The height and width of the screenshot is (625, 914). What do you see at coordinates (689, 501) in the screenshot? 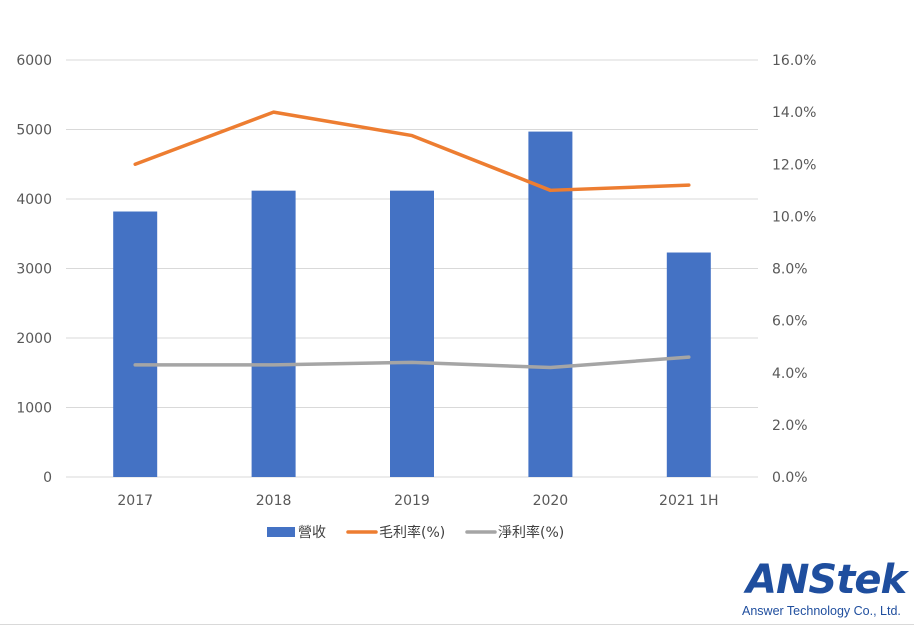
I see `x-axis-tick-label: 2021 1H` at bounding box center [689, 501].